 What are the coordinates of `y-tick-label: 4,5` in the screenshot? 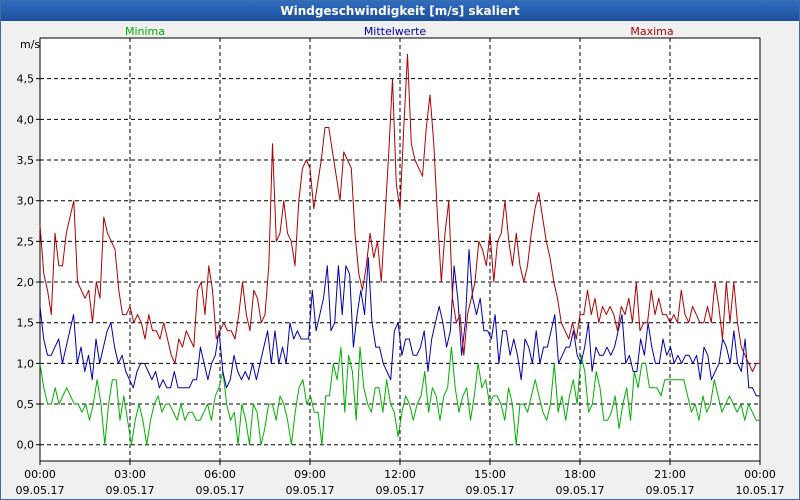 It's located at (26, 79).